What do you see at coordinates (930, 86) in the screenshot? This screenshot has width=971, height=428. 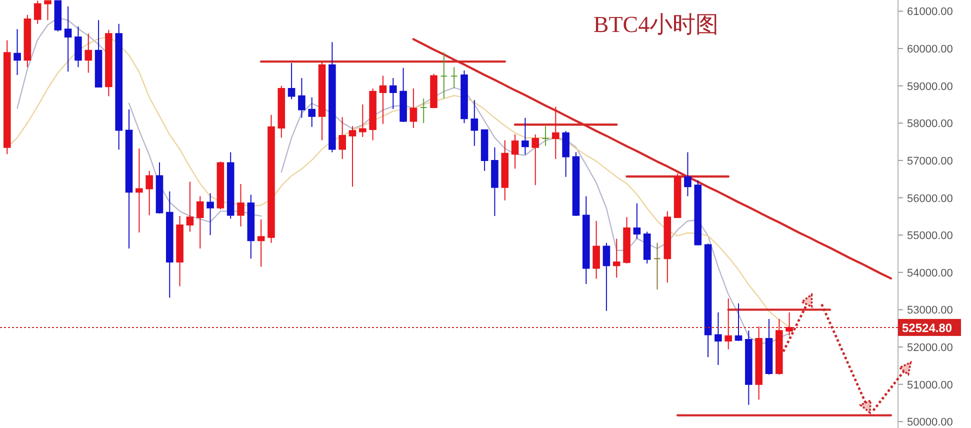 I see `y-tick-label: 59000.00` at bounding box center [930, 86].